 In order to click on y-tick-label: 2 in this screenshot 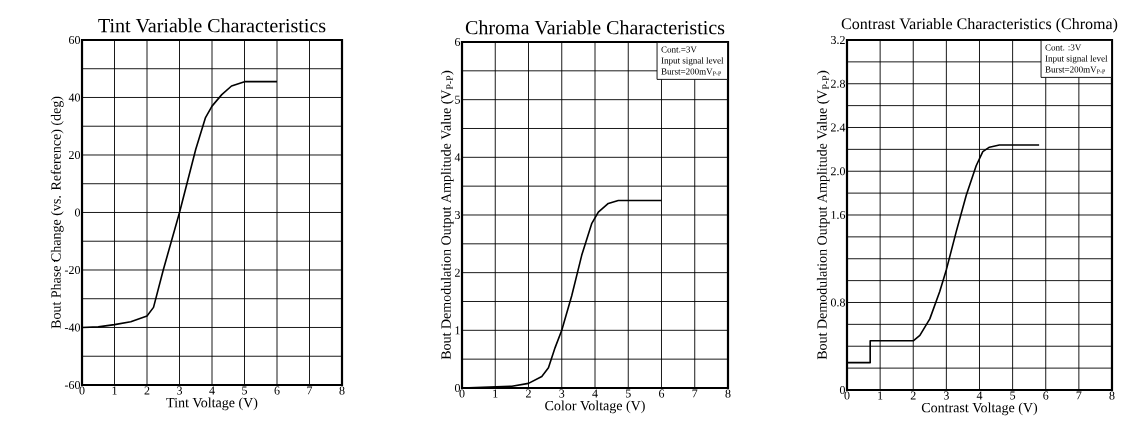, I will do `click(457, 272)`.